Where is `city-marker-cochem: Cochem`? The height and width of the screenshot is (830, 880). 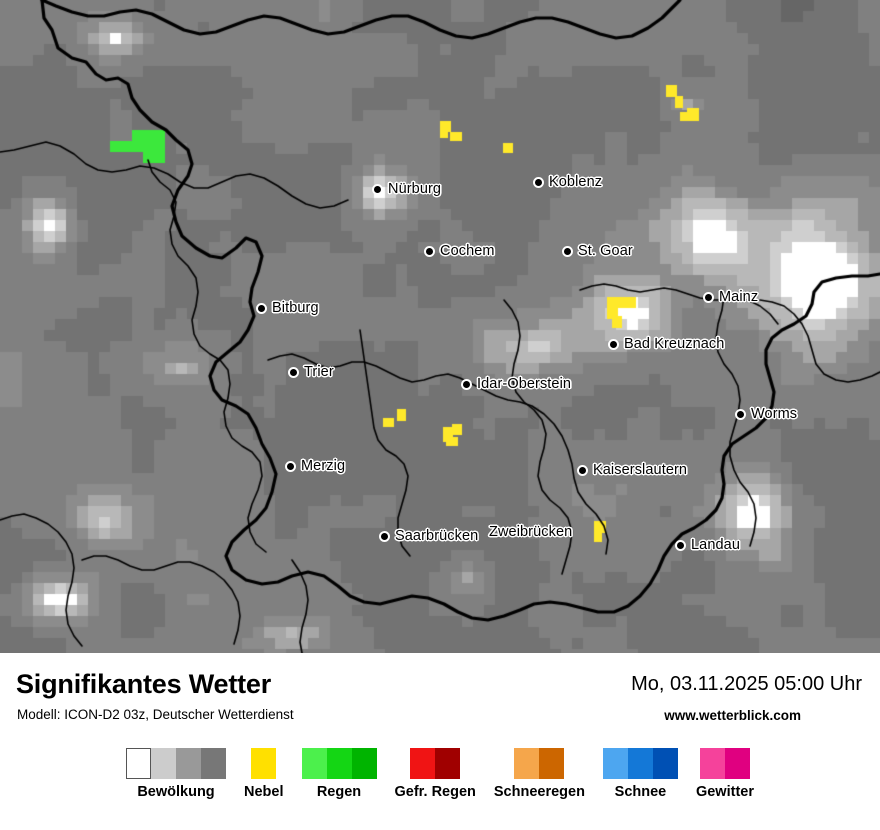
city-marker-cochem: Cochem is located at coordinates (459, 251).